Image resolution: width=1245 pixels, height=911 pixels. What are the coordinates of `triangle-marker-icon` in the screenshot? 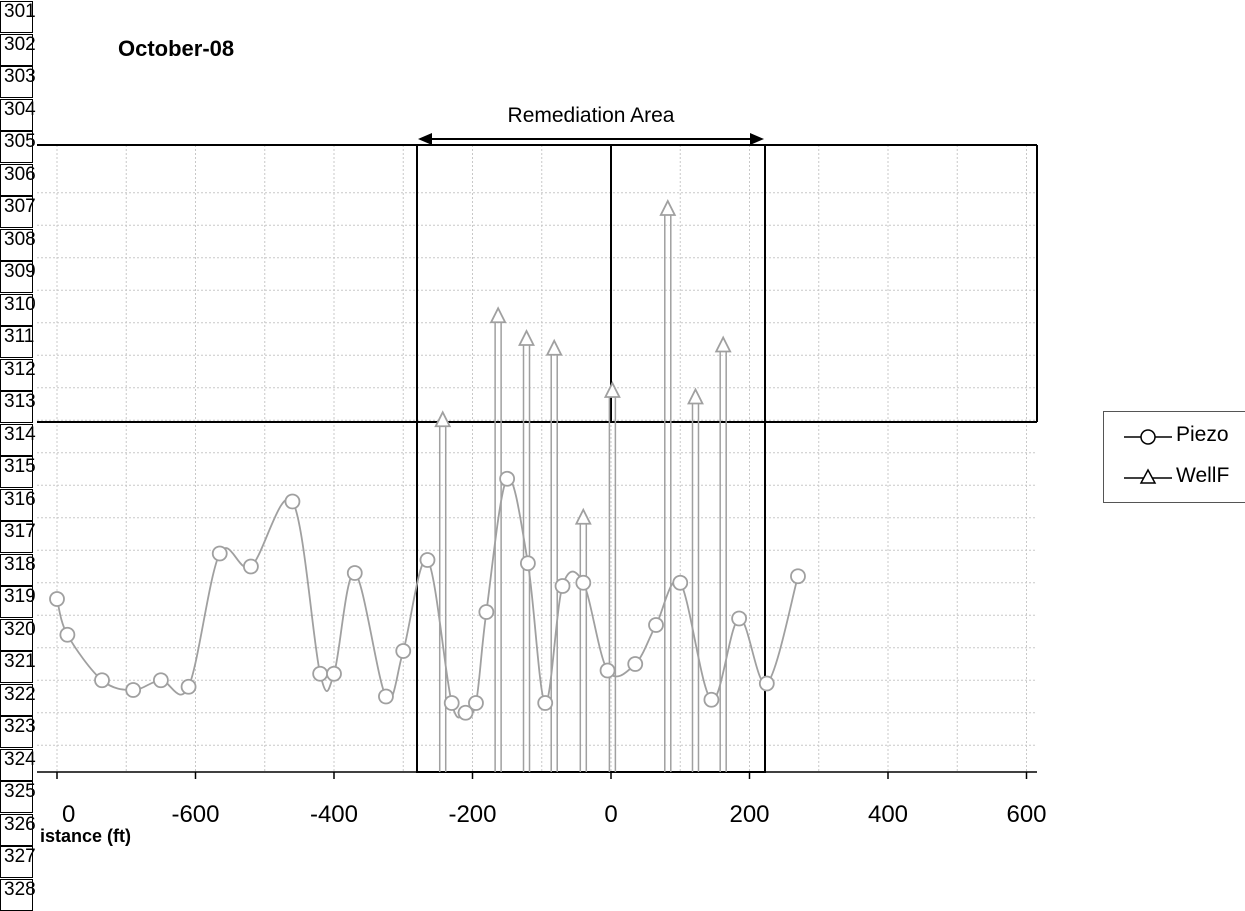 It's located at (1148, 476).